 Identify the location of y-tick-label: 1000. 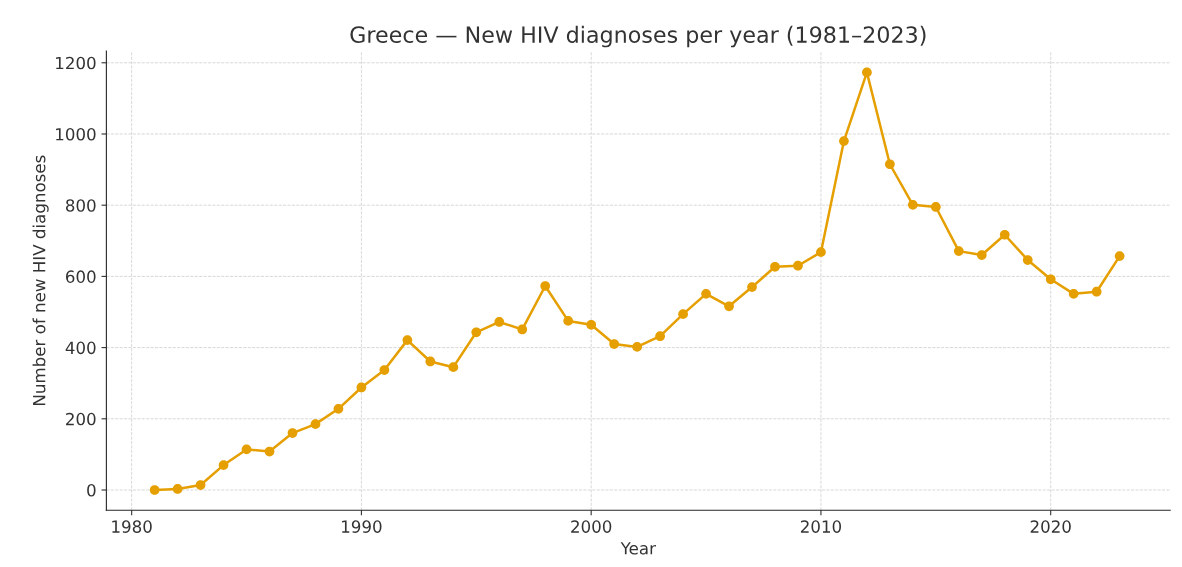
(76, 134).